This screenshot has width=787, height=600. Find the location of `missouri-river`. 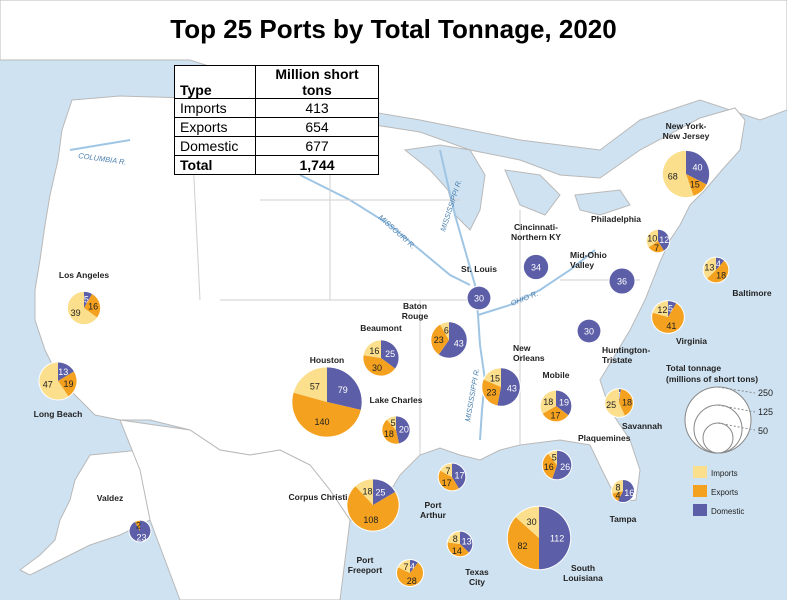

missouri-river is located at coordinates (385, 230).